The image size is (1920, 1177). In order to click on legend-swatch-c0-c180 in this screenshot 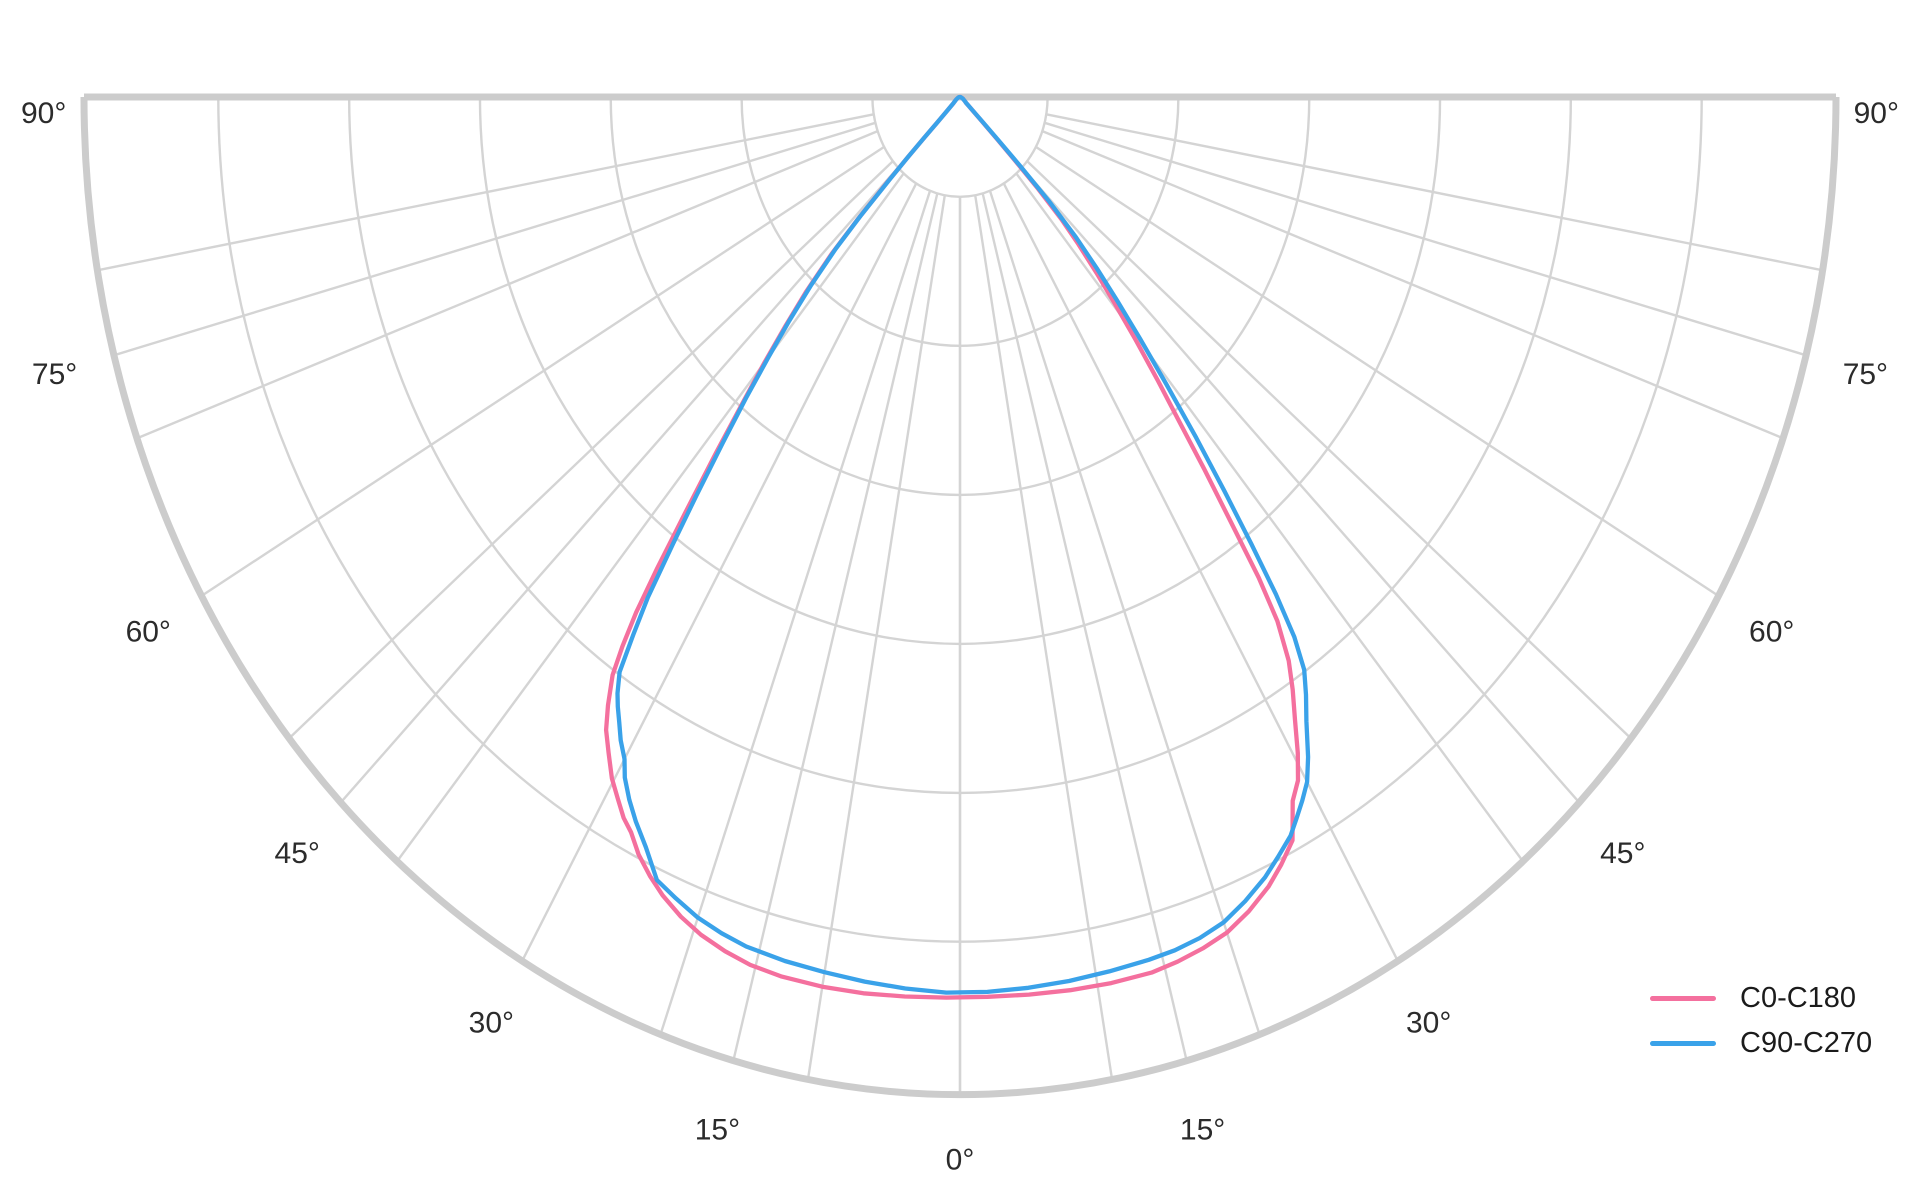, I will do `click(1683, 999)`.